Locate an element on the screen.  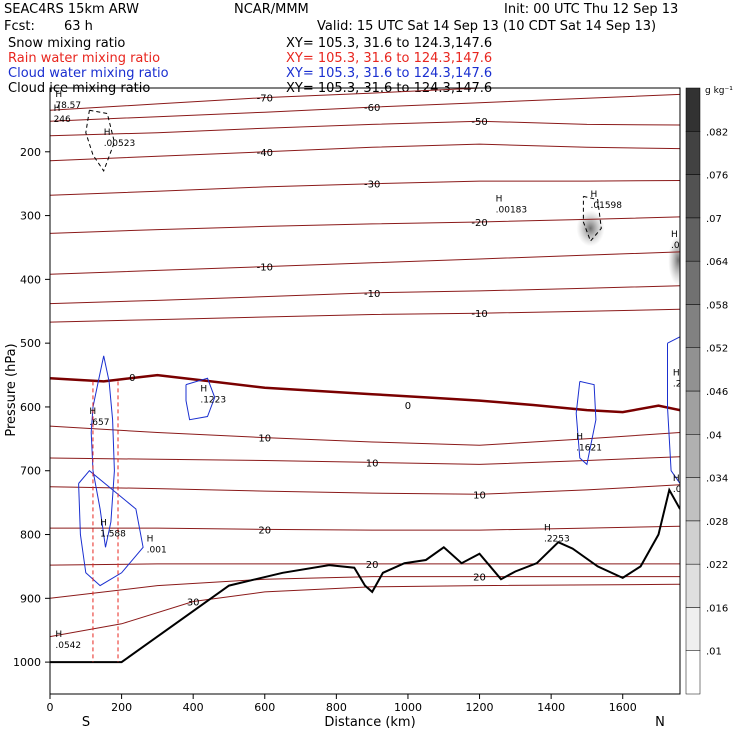
y-tick-label: 900 is located at coordinates (30, 598).